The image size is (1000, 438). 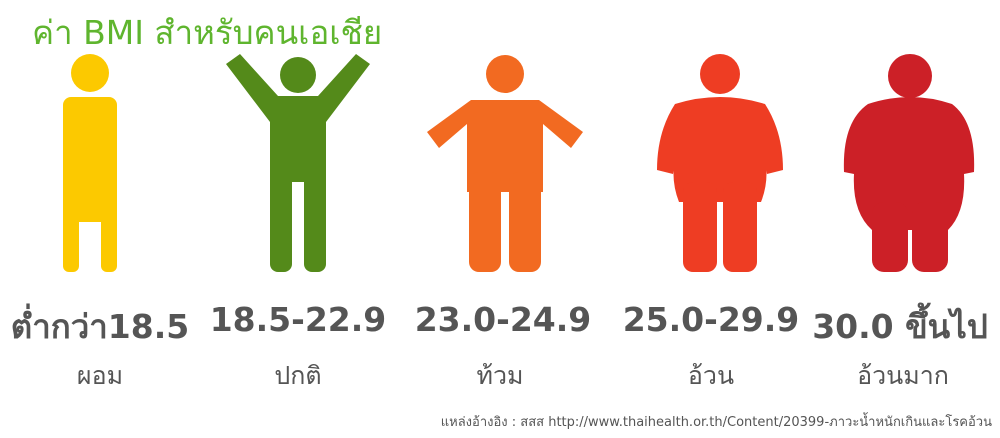 What do you see at coordinates (100, 375) in the screenshot?
I see `bmi-label-thin: ผอม` at bounding box center [100, 375].